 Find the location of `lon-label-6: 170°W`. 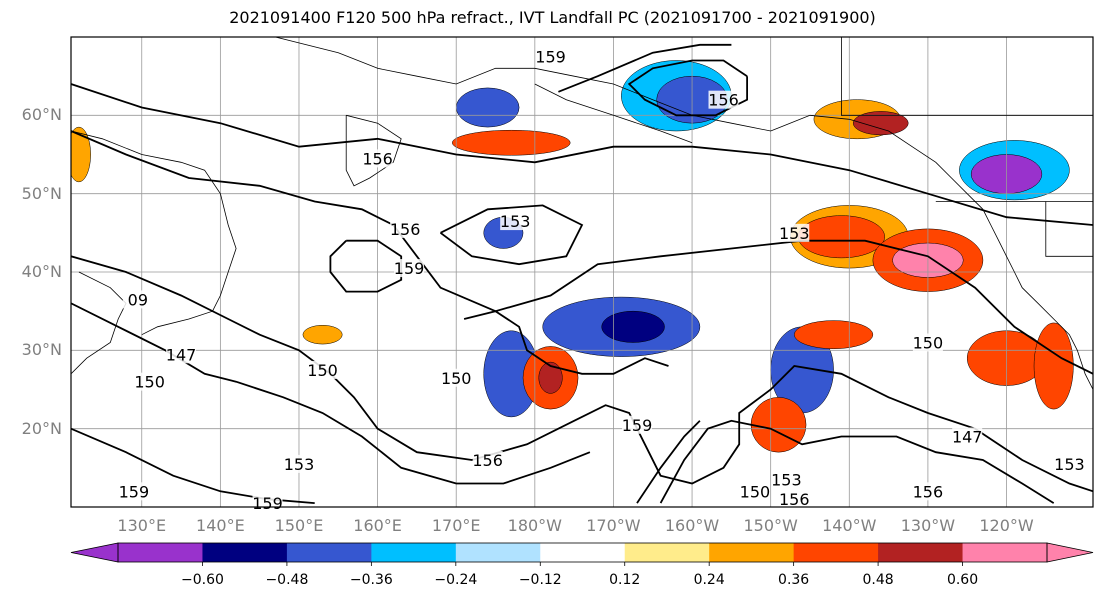

lon-label-6: 170°W is located at coordinates (613, 525).